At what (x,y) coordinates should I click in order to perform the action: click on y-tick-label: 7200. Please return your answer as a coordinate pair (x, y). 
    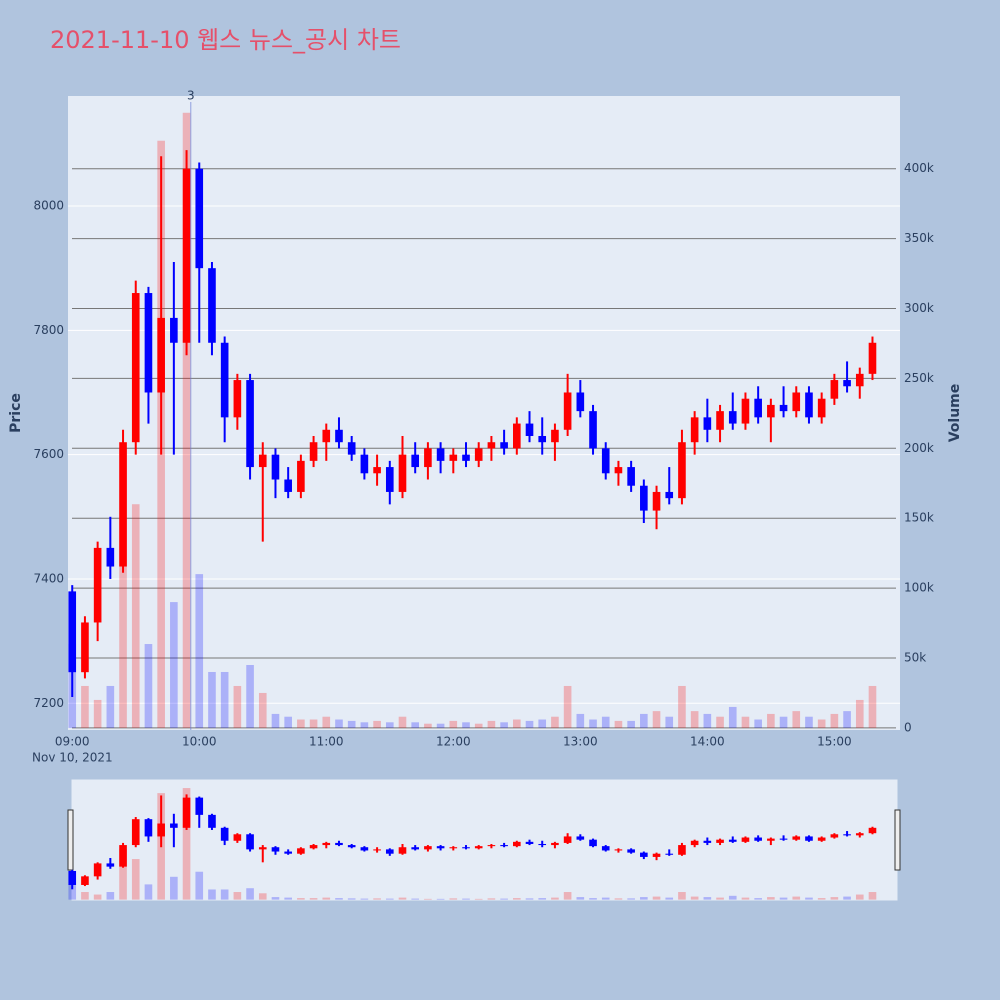
    Looking at the image, I should click on (48, 703).